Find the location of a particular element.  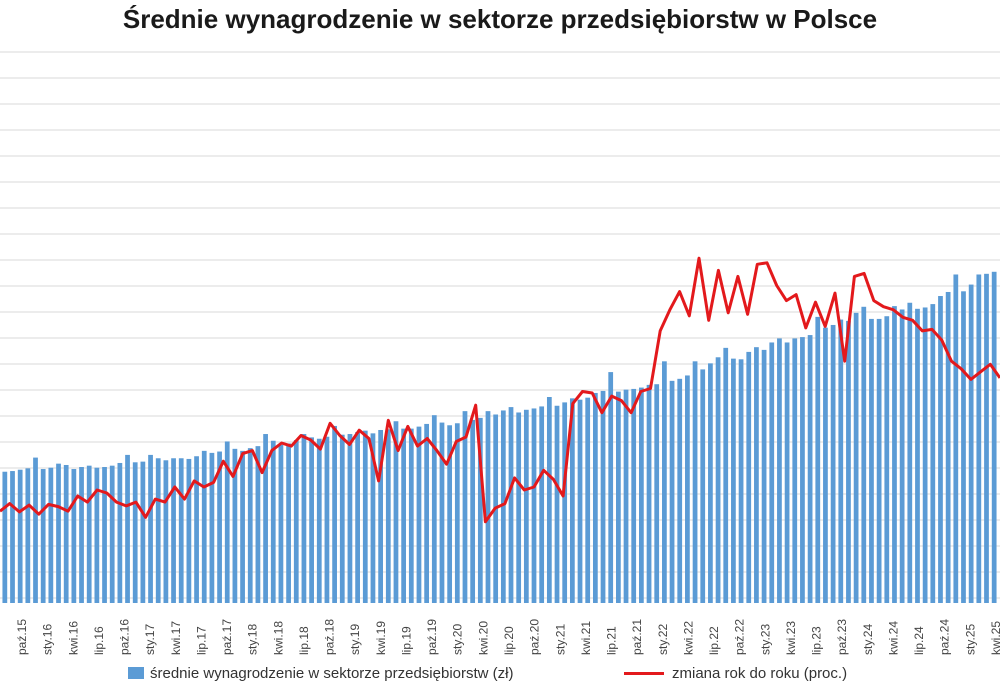

x-tick-label: kwi.19 is located at coordinates (381, 638).